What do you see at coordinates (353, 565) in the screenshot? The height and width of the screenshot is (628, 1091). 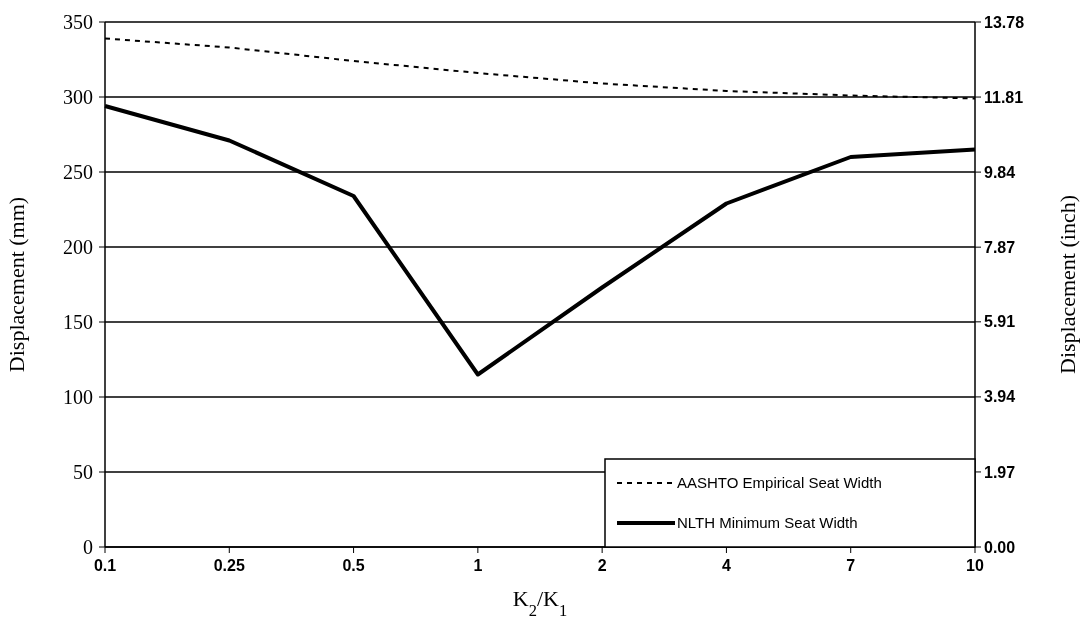 I see `x-tick-label: 0.5` at bounding box center [353, 565].